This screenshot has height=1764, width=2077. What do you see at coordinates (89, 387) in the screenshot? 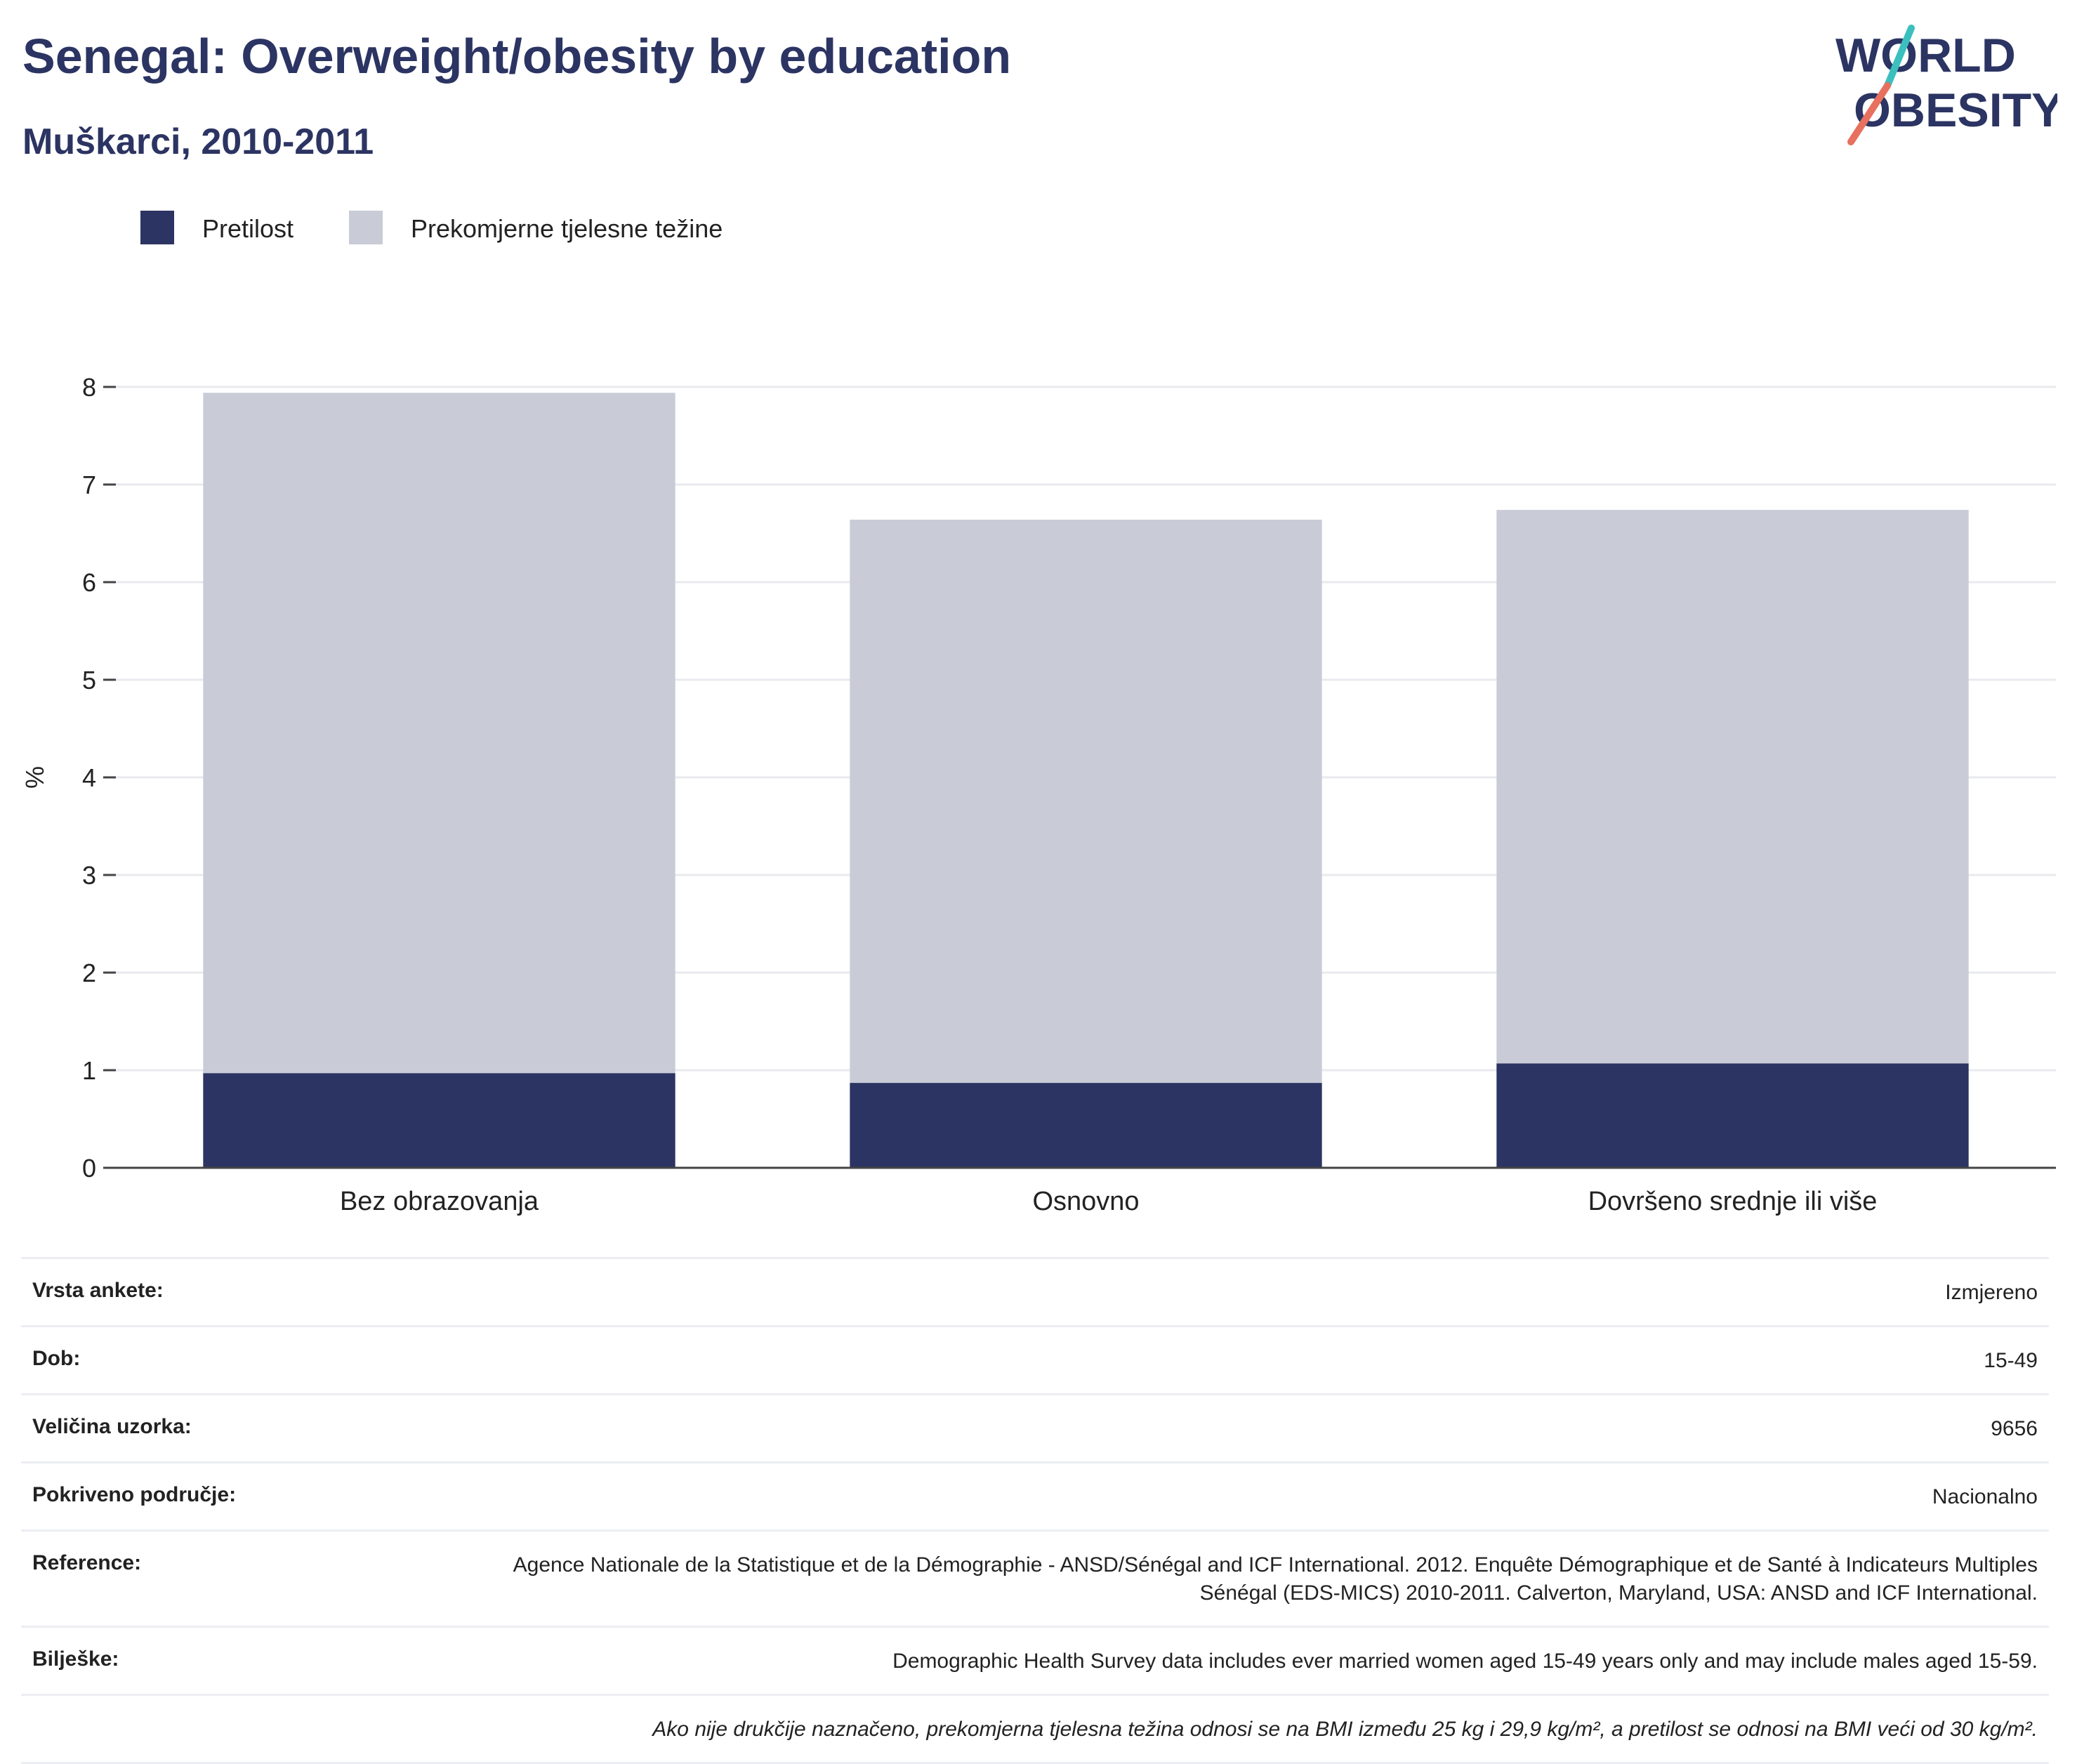
I see `y-tick-label: 8` at bounding box center [89, 387].